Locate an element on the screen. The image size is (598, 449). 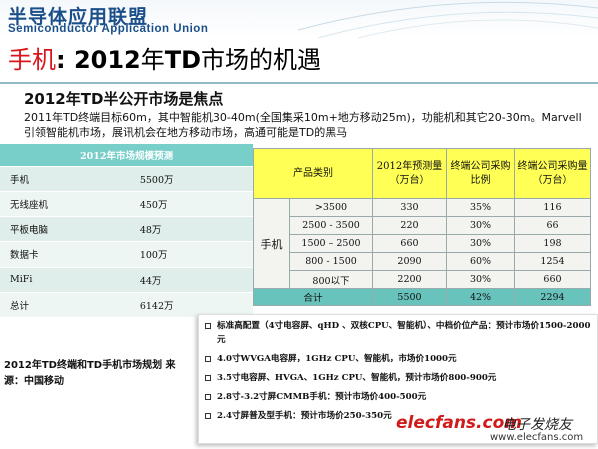
watermark-brand: 电子发烧友 is located at coordinates (537, 425).